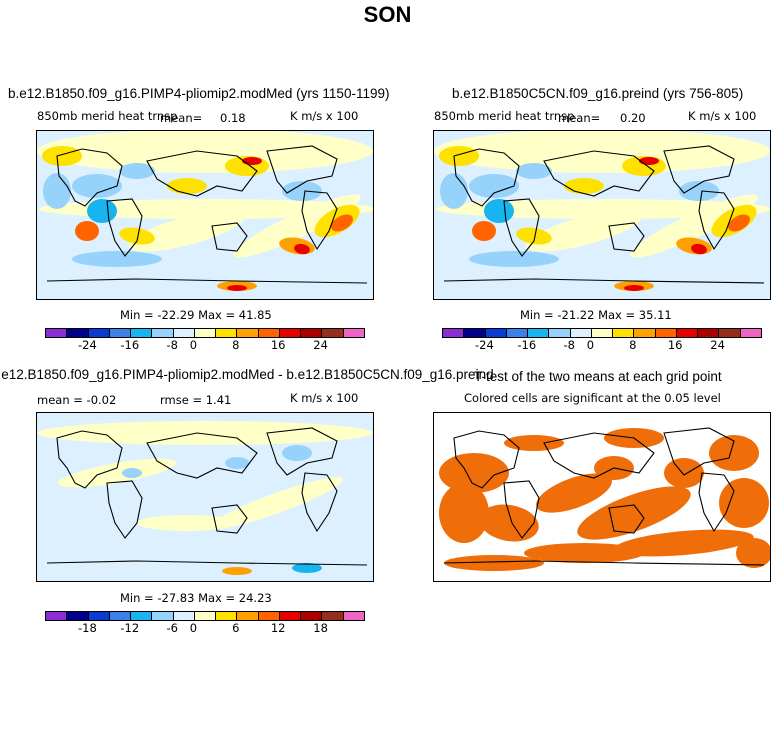  I want to click on panel1-colorbar-ticks: -24 -16 -8 0 8 16 24, so click(204, 345).